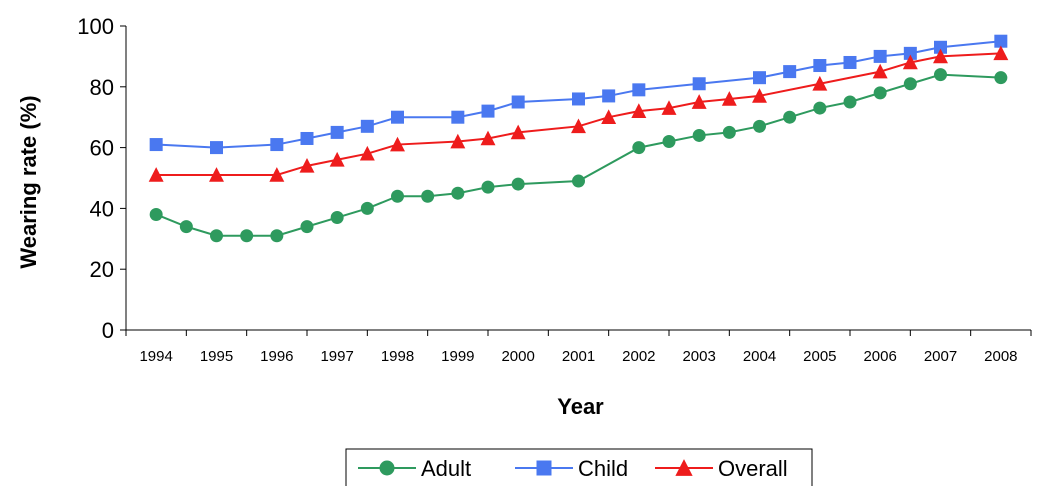  Describe the element at coordinates (517, 356) in the screenshot. I see `x-tick-label: 2000` at that location.